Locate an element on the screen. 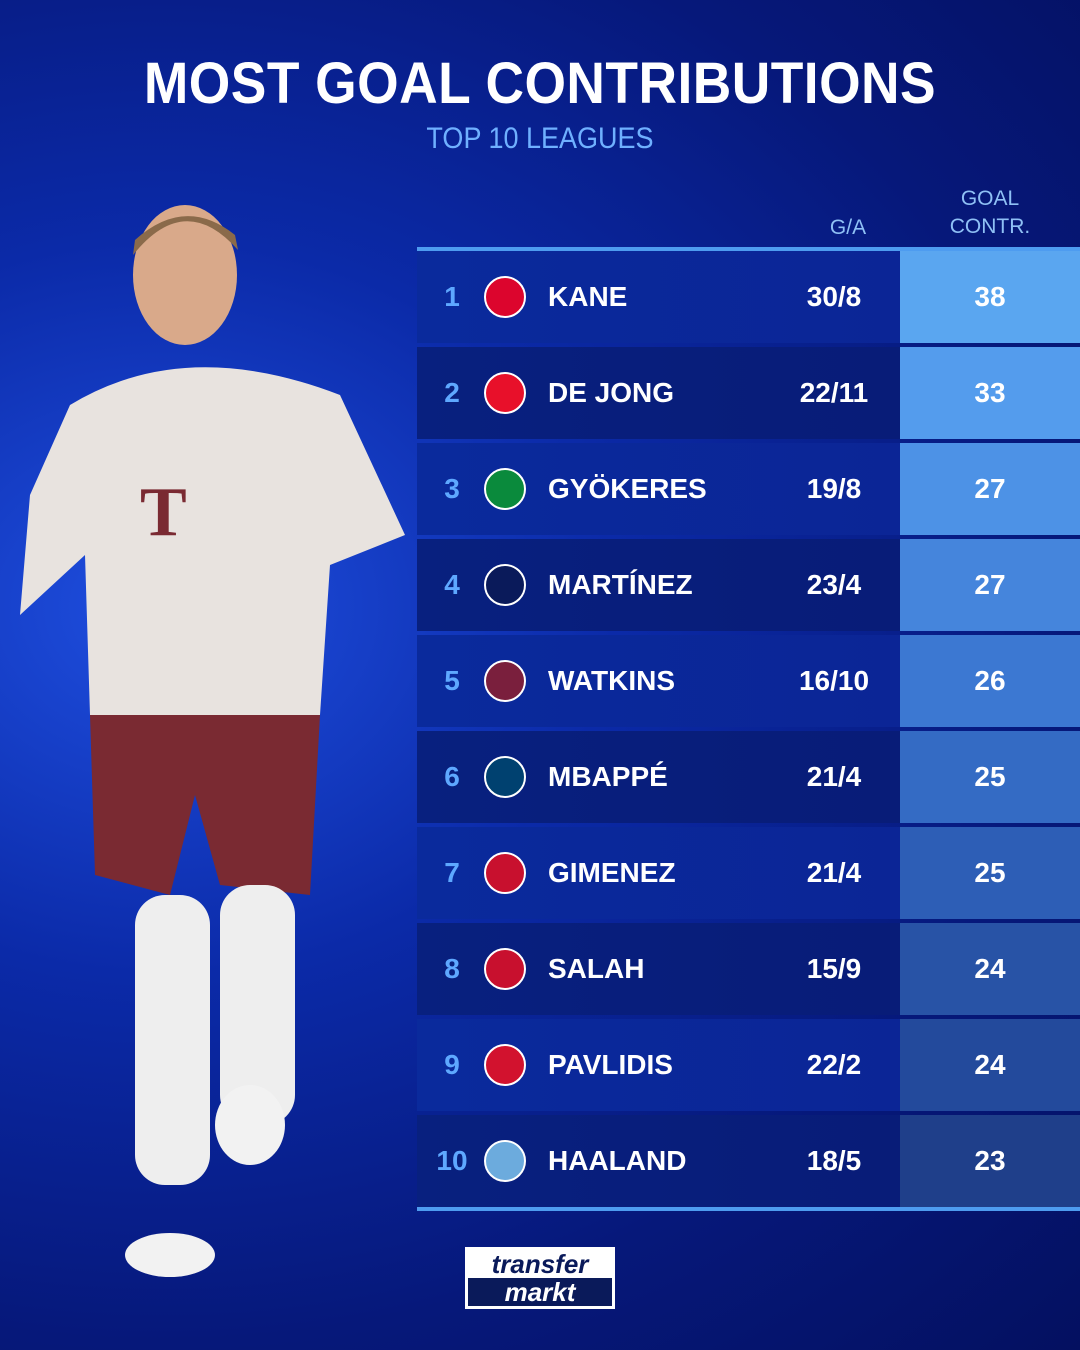 The width and height of the screenshot is (1080, 1350). rank: 9 is located at coordinates (452, 1064).